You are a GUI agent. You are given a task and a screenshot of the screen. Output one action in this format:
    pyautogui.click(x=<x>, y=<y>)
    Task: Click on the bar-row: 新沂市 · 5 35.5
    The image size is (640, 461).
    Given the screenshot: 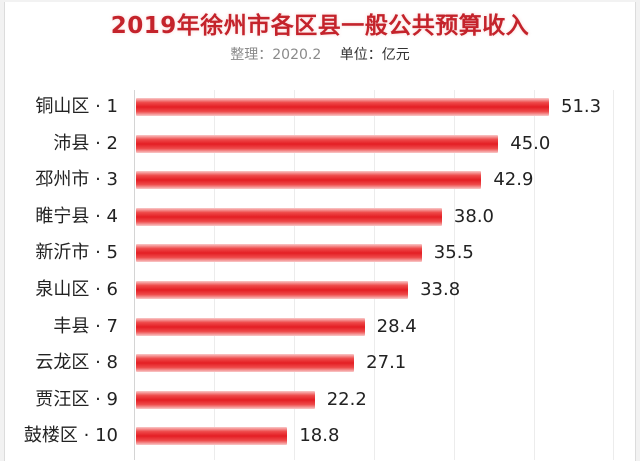 What is the action you would take?
    pyautogui.click(x=324, y=253)
    